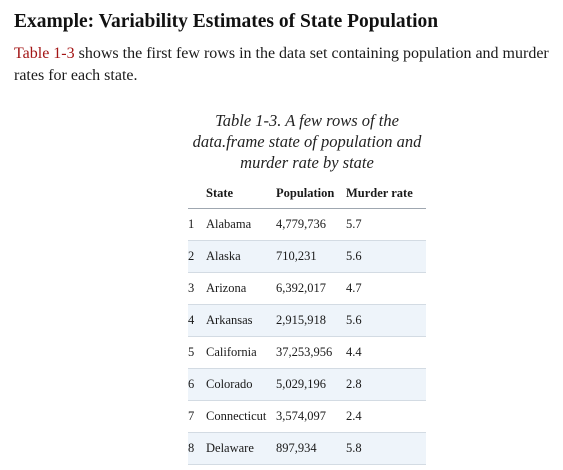 This screenshot has height=470, width=563. What do you see at coordinates (197, 224) in the screenshot?
I see `row-index: 1` at bounding box center [197, 224].